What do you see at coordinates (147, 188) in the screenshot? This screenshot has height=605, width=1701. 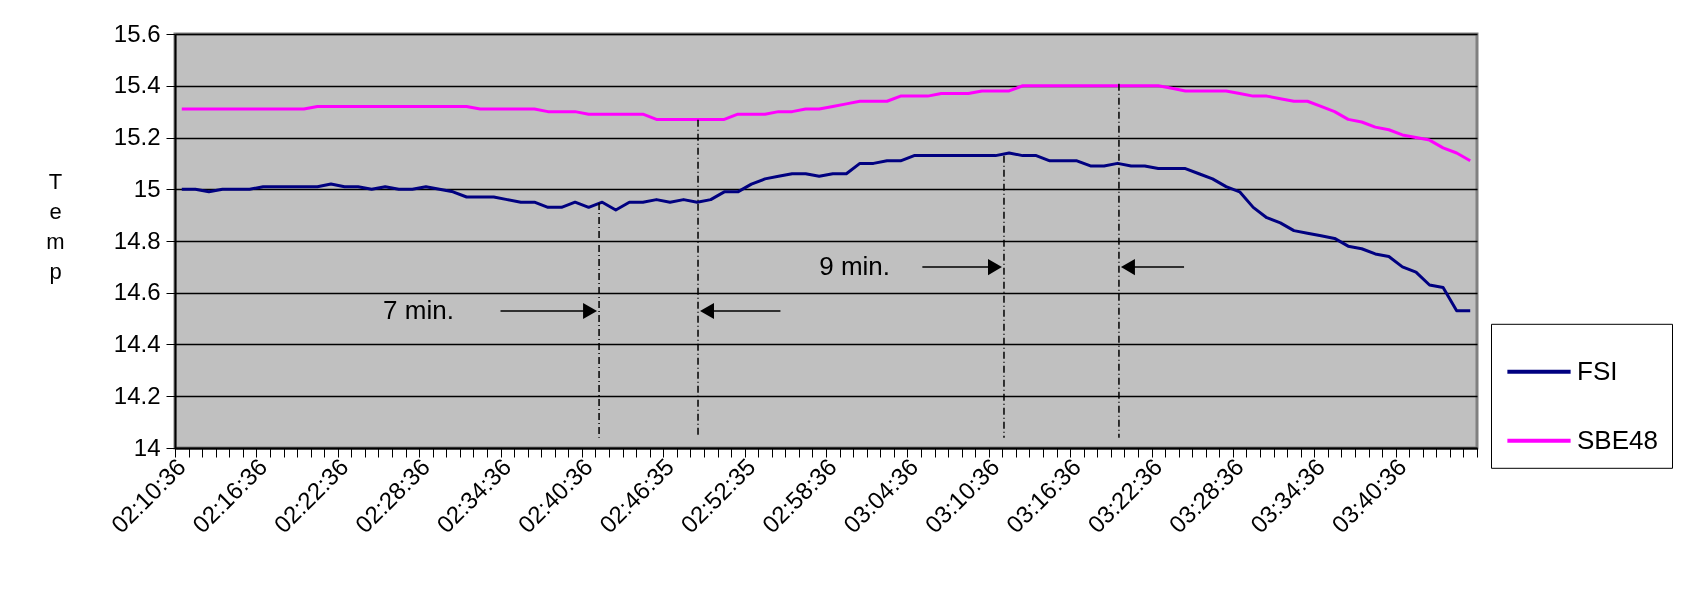 I see `y-tick-label: 15` at bounding box center [147, 188].